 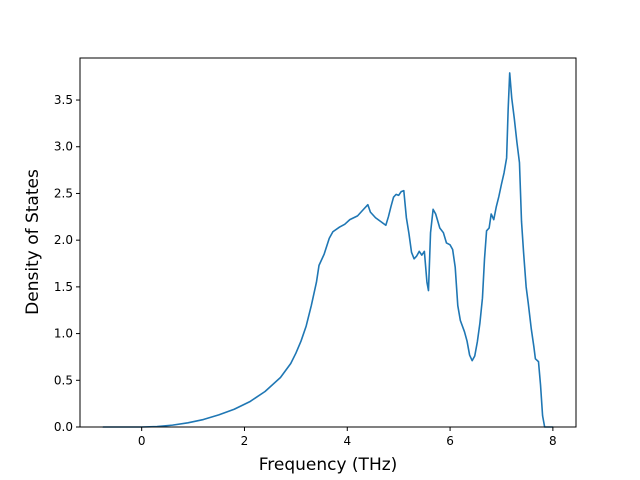 What do you see at coordinates (142, 441) in the screenshot?
I see `x-tick-label: 0` at bounding box center [142, 441].